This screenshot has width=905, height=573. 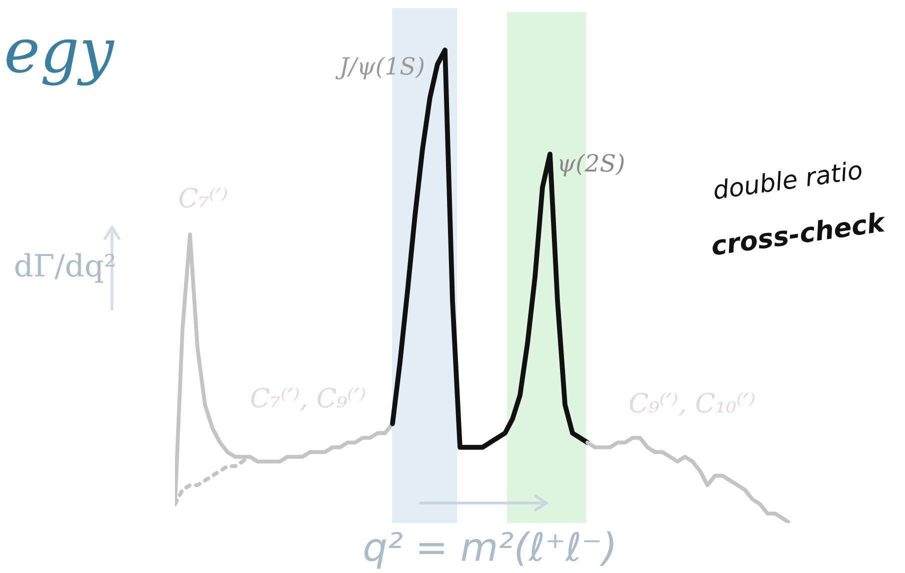 What do you see at coordinates (787, 180) in the screenshot?
I see `annotation: double ratio` at bounding box center [787, 180].